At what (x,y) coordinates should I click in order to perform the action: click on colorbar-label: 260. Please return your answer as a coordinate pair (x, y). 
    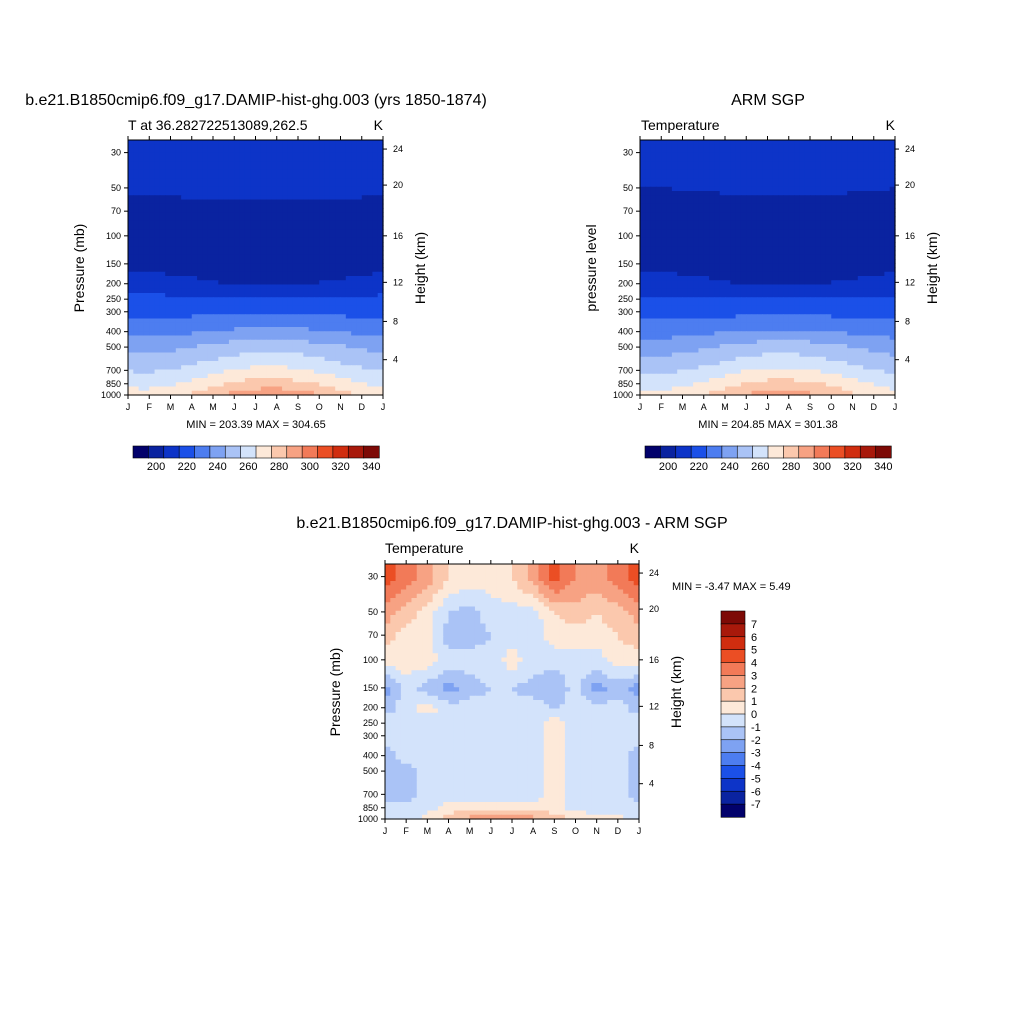
    Looking at the image, I should click on (248, 467).